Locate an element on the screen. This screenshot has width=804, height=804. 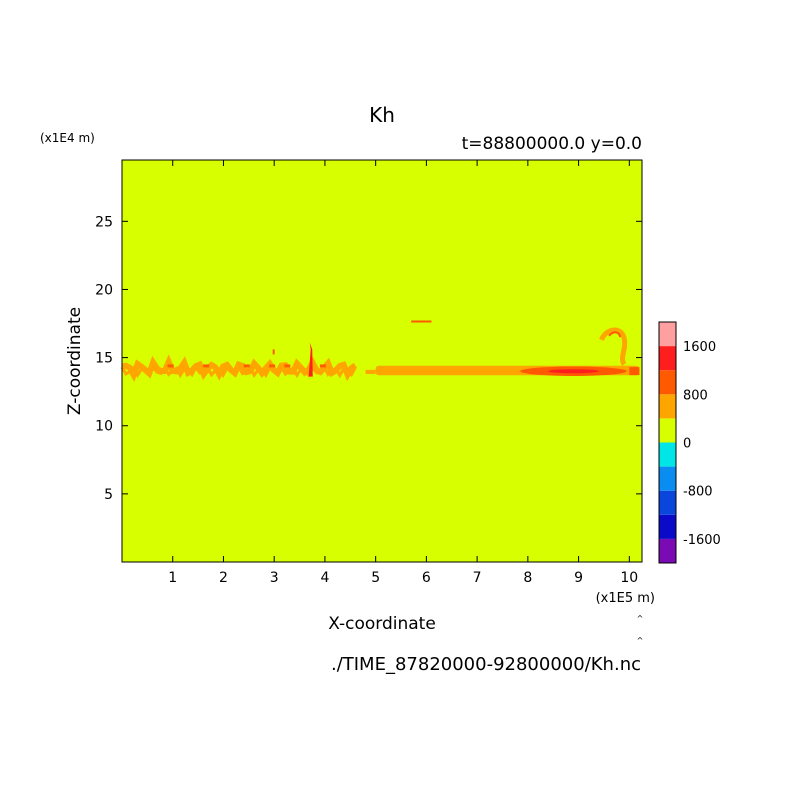
y-tick-label: 25 is located at coordinates (104, 222).